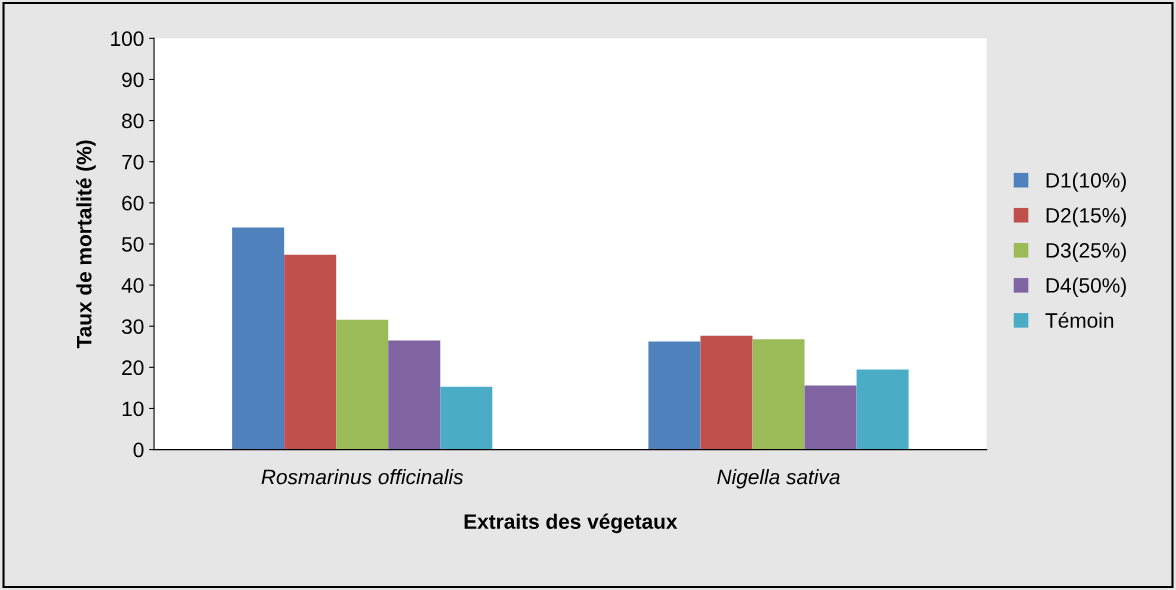 The width and height of the screenshot is (1176, 590). Describe the element at coordinates (127, 39) in the screenshot. I see `y-tick-label: 100` at that location.